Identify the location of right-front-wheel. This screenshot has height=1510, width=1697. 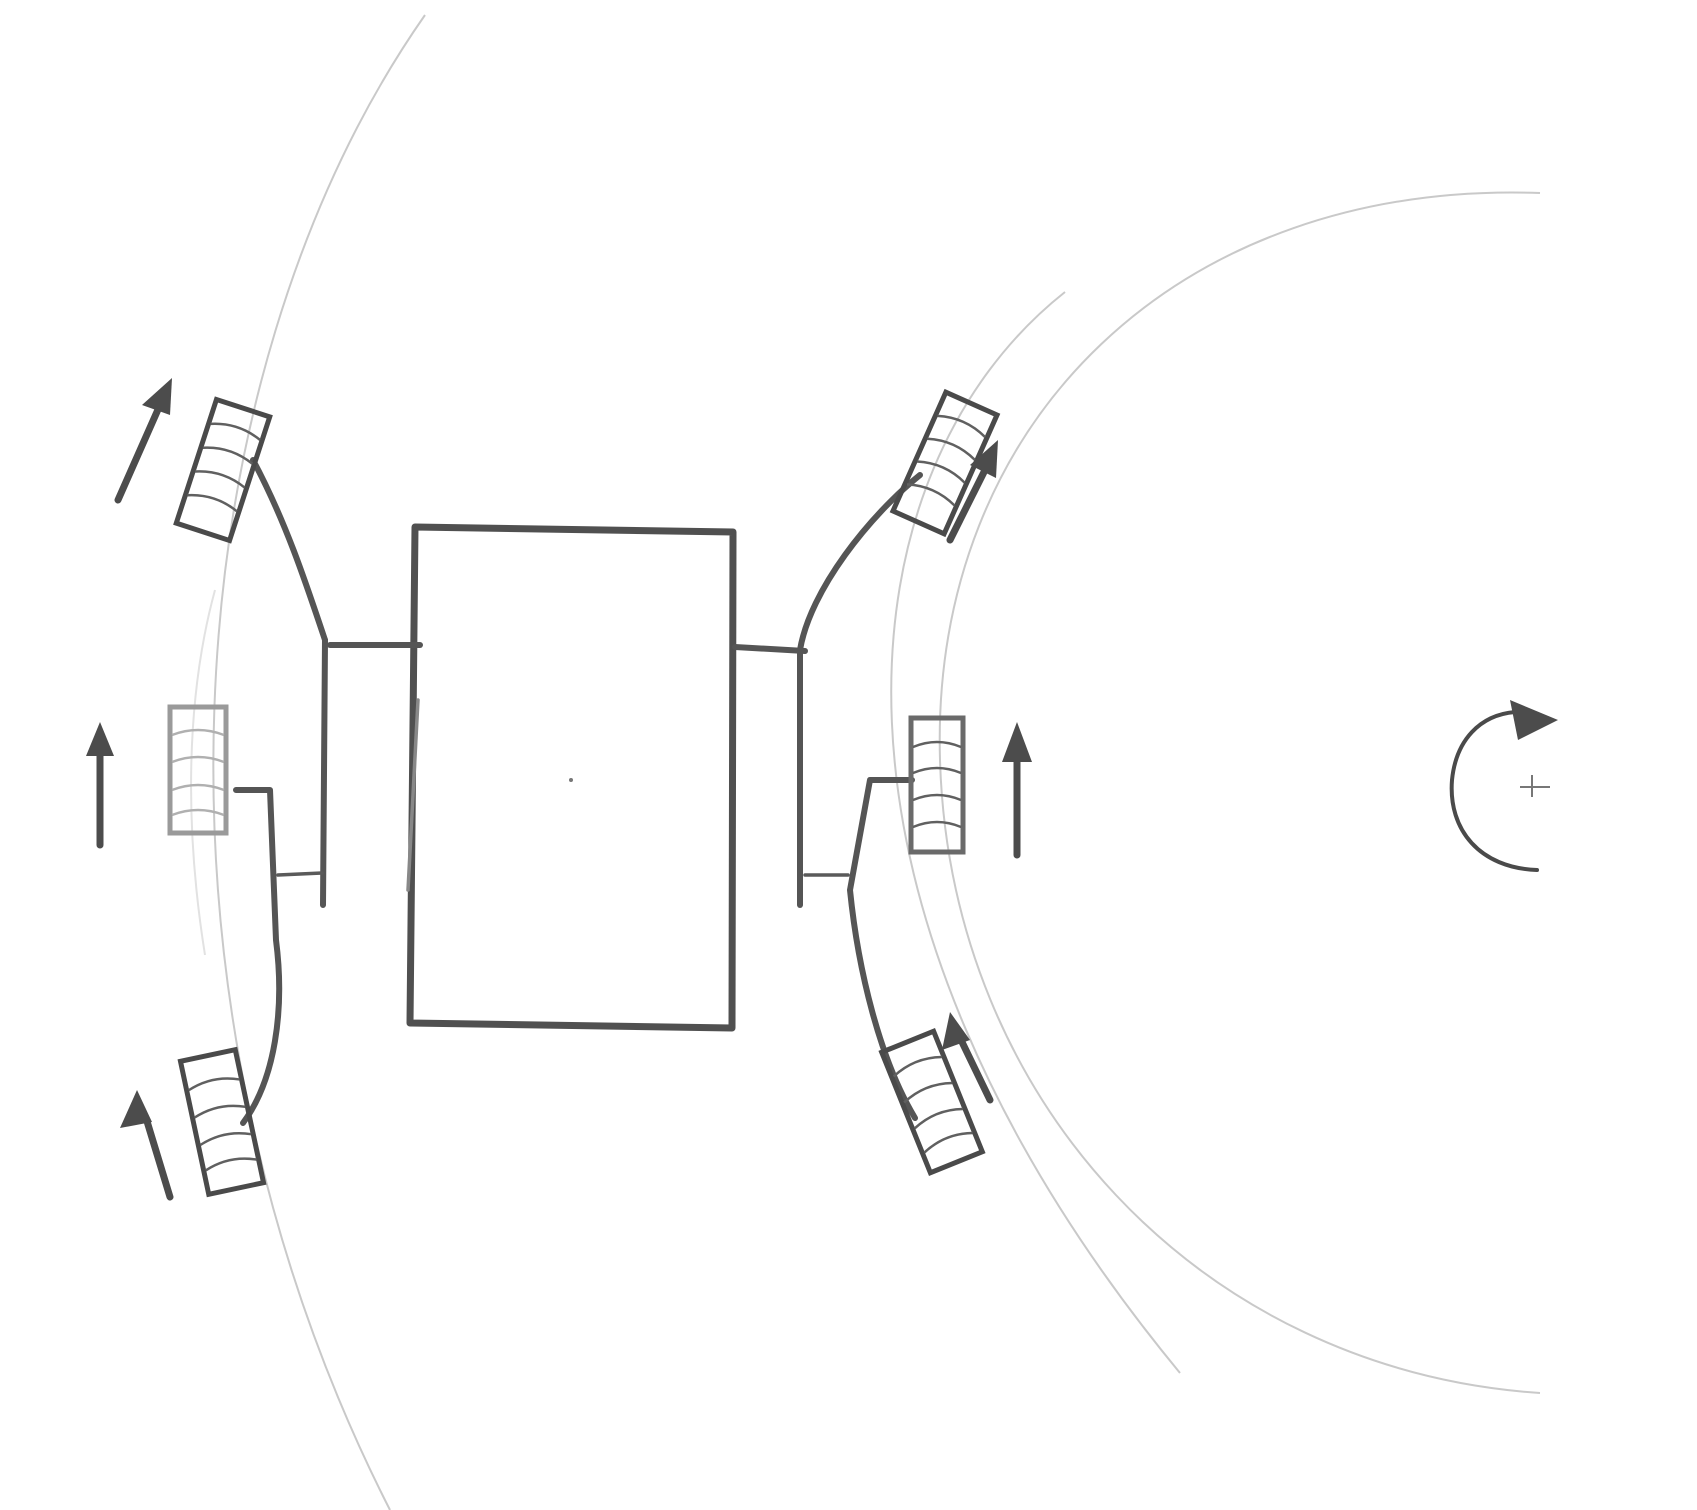
(945, 463).